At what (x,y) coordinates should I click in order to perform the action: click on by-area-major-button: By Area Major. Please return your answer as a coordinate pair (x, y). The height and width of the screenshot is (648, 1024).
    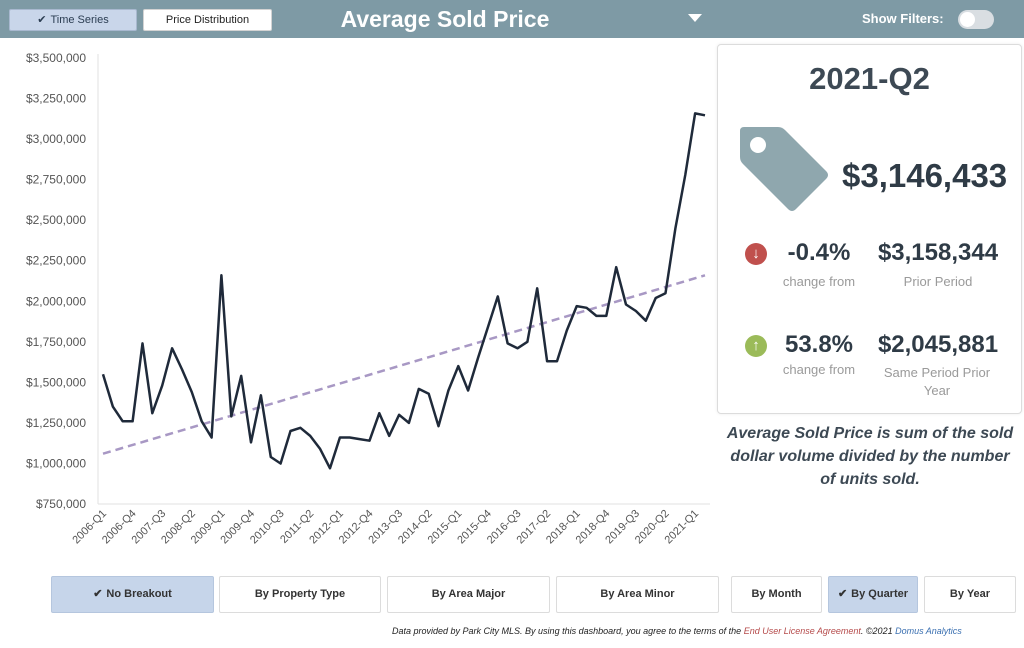
    Looking at the image, I should click on (468, 594).